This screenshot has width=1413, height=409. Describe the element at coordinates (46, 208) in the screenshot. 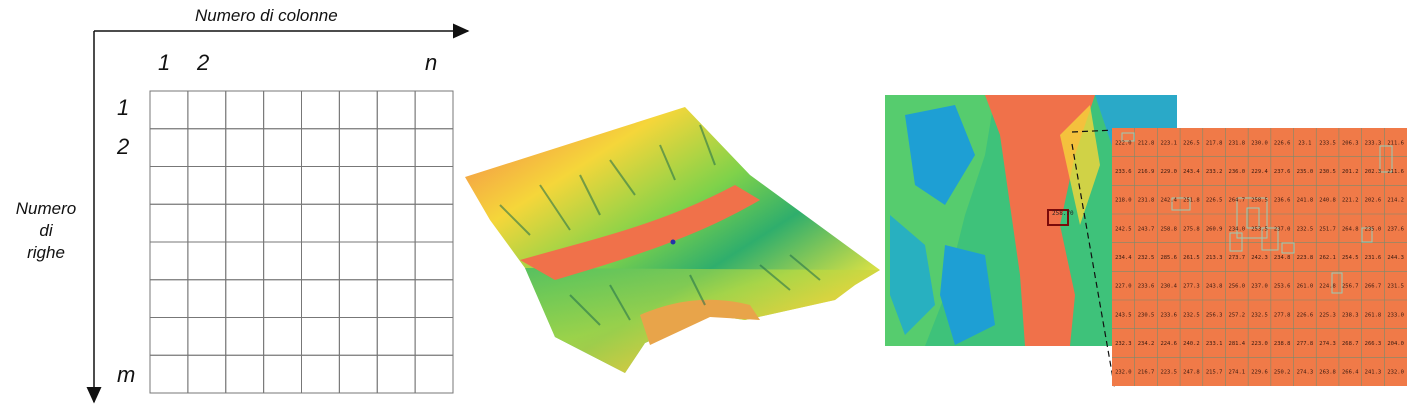

I see `axis-rows-label-line: Numero` at that location.